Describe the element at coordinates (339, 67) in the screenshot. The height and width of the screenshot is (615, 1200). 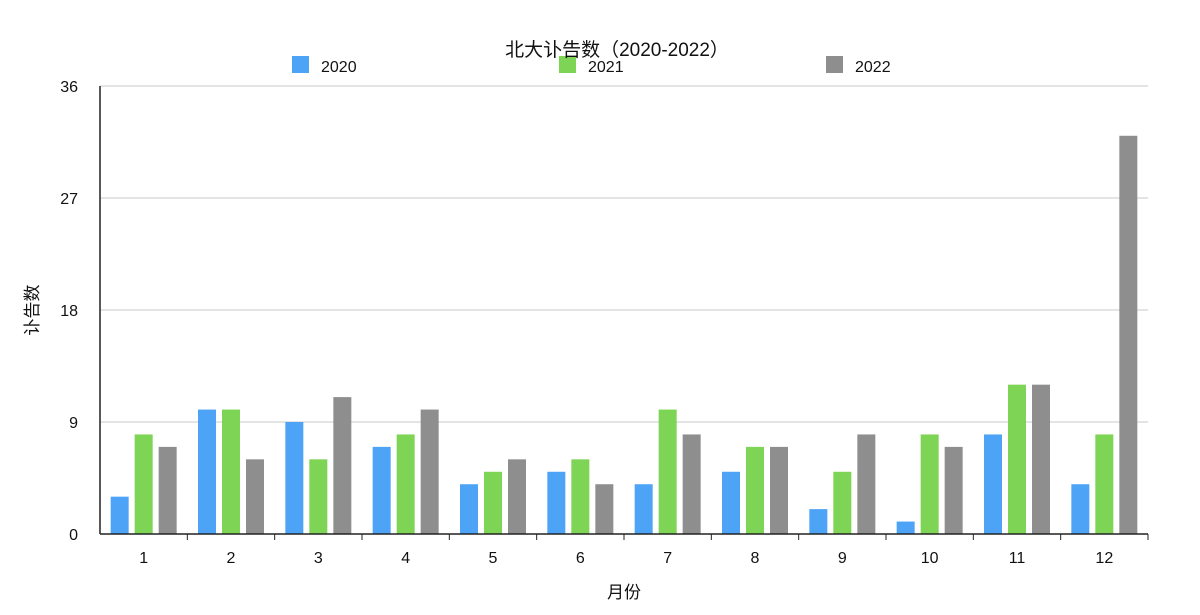
I see `legend-label-2020: 2020` at that location.